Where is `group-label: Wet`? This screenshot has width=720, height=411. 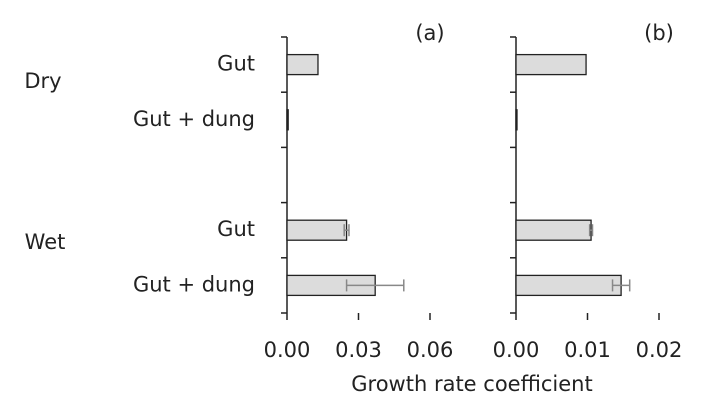 group-label: Wet is located at coordinates (45, 242).